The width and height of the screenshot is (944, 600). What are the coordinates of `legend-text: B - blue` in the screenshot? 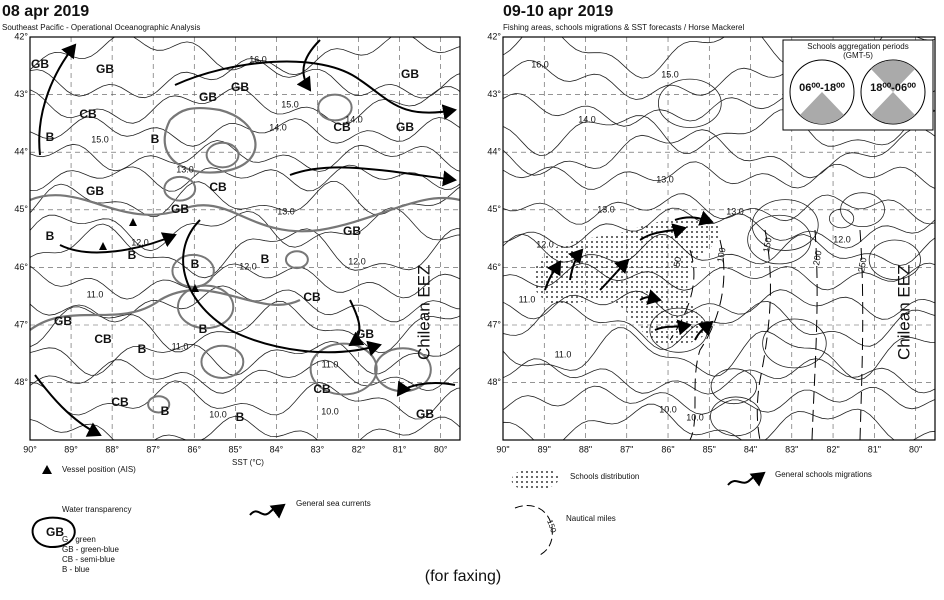 It's located at (76, 569).